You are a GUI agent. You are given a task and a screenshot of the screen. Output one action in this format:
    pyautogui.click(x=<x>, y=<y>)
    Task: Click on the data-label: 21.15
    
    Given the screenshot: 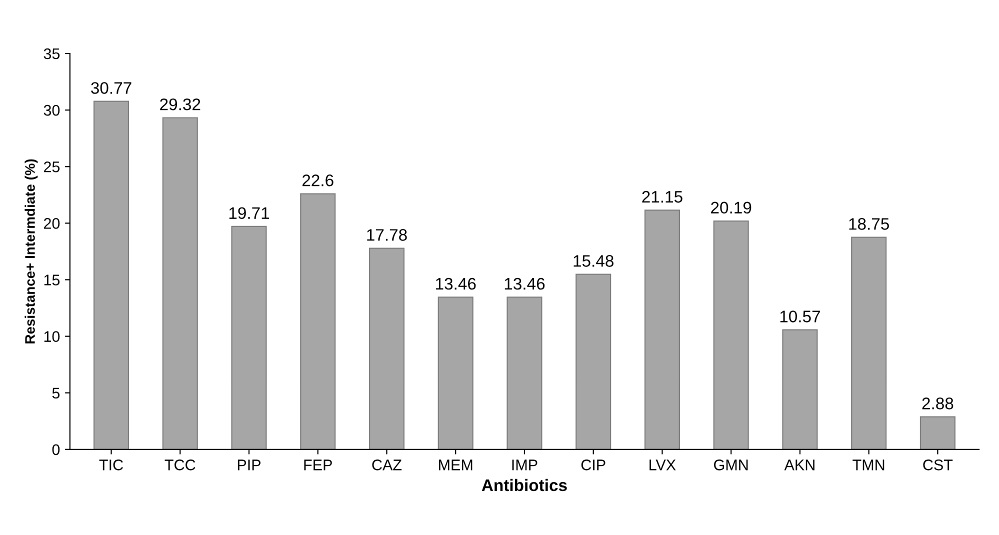 What is the action you would take?
    pyautogui.click(x=662, y=196)
    